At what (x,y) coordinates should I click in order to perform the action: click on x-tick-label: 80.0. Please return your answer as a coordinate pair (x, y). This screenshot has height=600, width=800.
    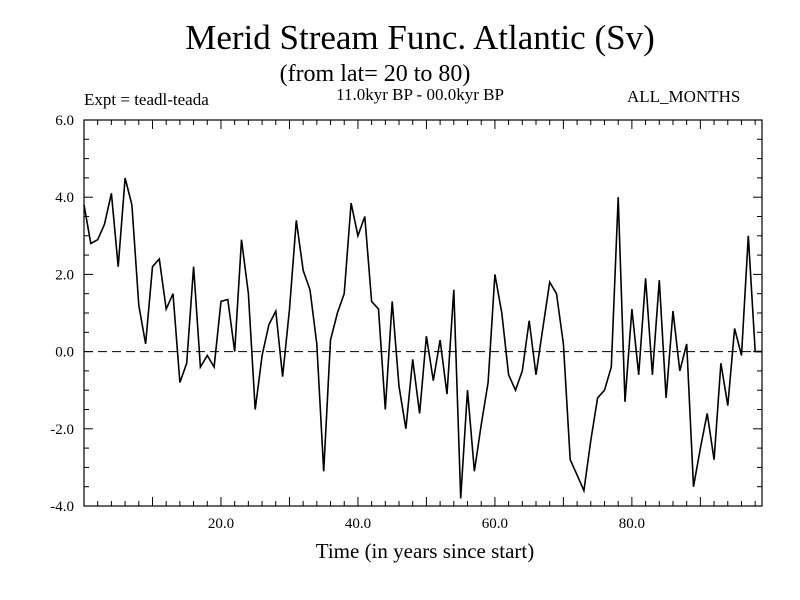
    Looking at the image, I should click on (632, 524).